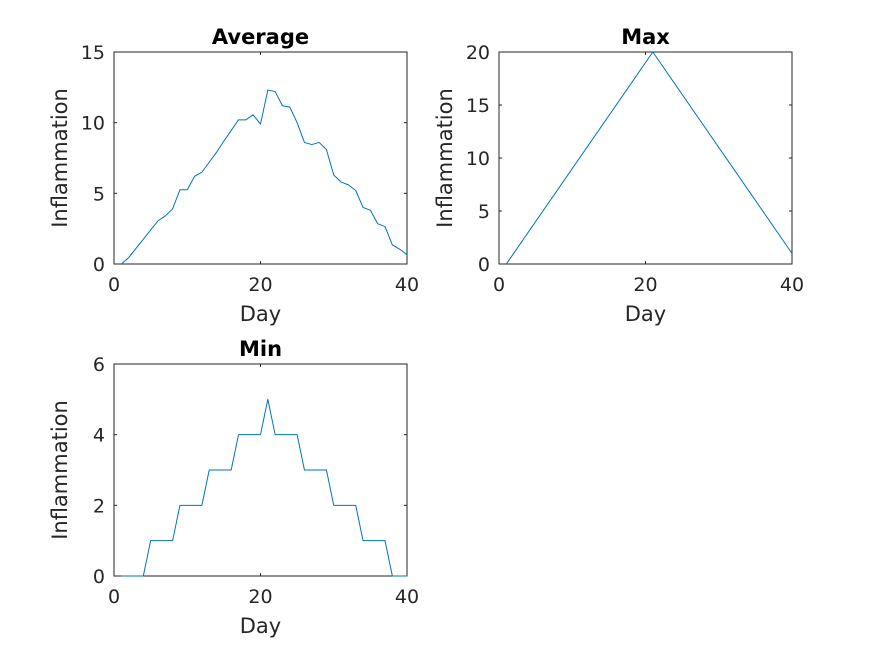  Describe the element at coordinates (99, 365) in the screenshot. I see `y-tick-label: 6` at that location.